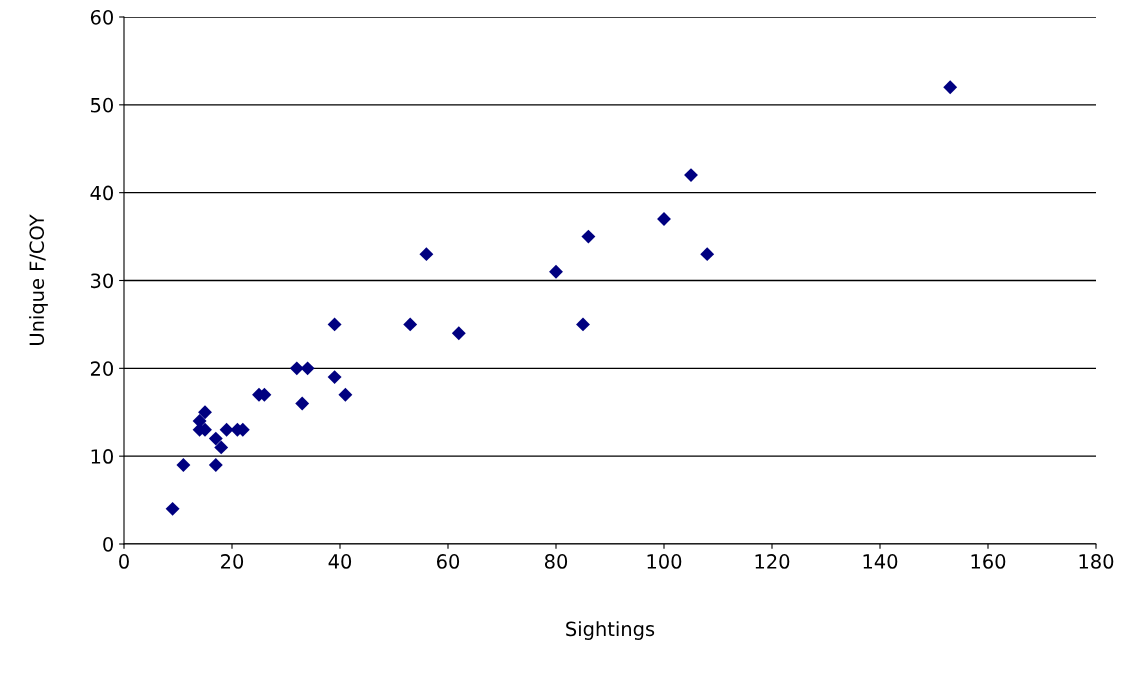 This screenshot has width=1124, height=683. I want to click on x-tick-label: 40, so click(340, 561).